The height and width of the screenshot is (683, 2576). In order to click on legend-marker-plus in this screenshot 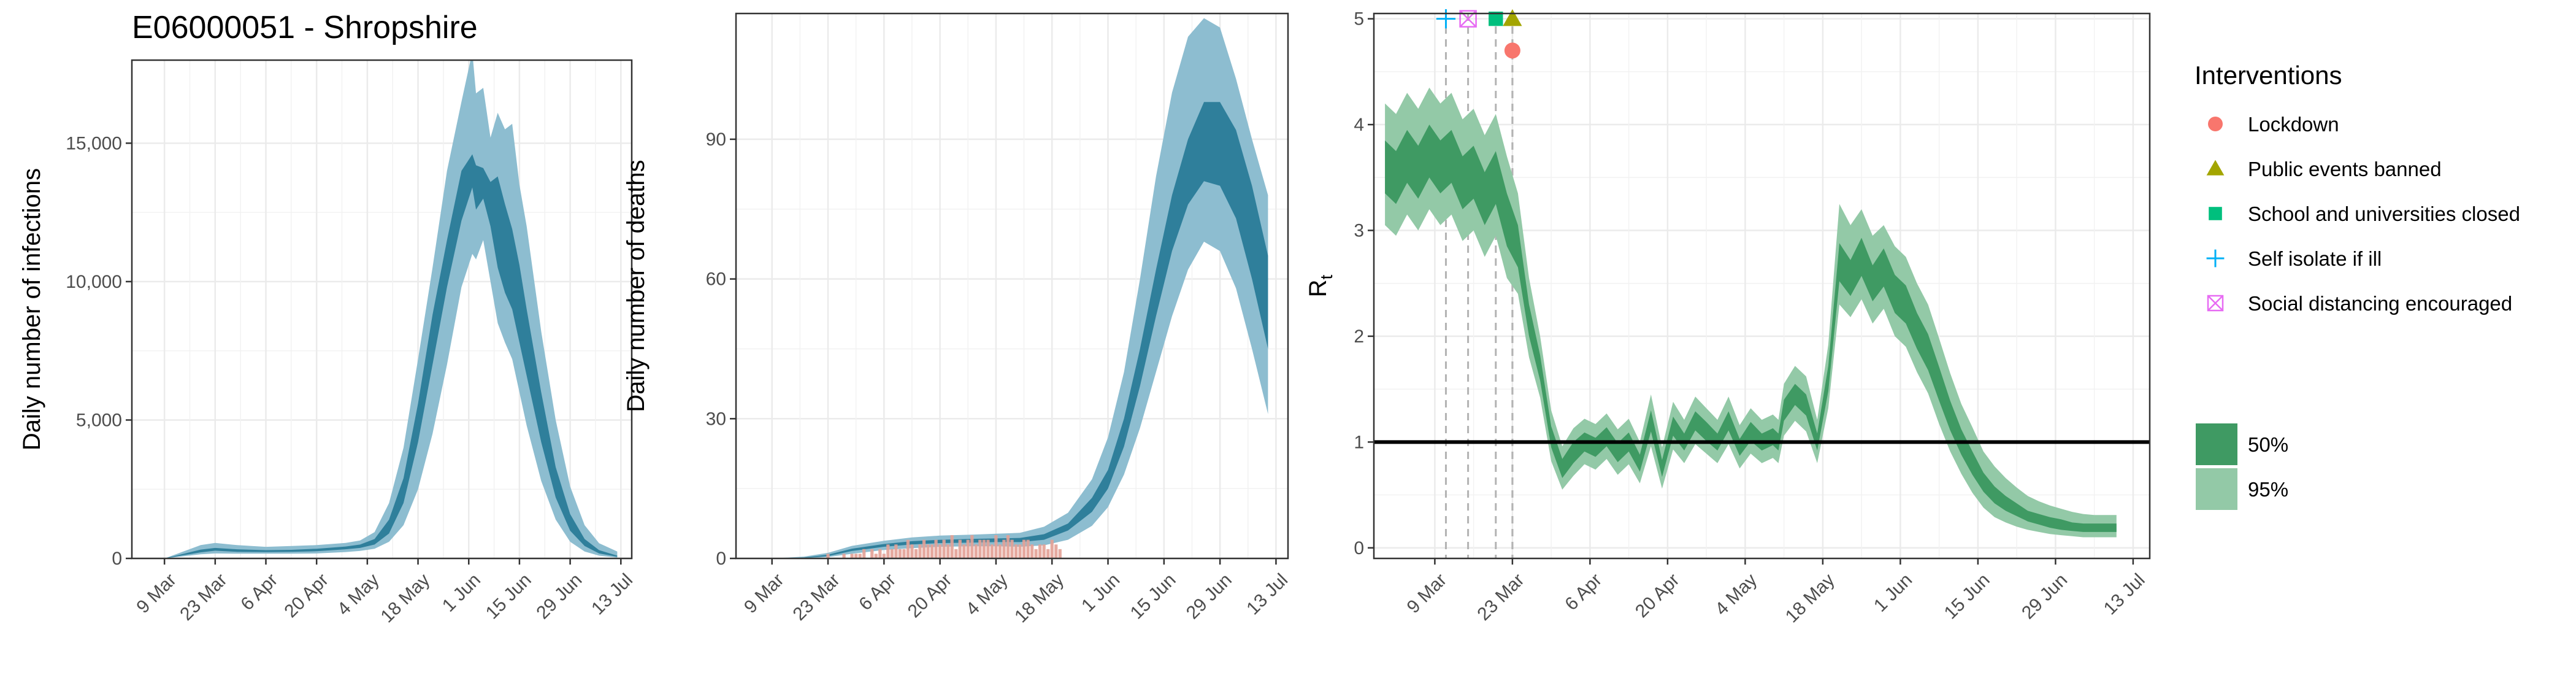, I will do `click(2215, 258)`.